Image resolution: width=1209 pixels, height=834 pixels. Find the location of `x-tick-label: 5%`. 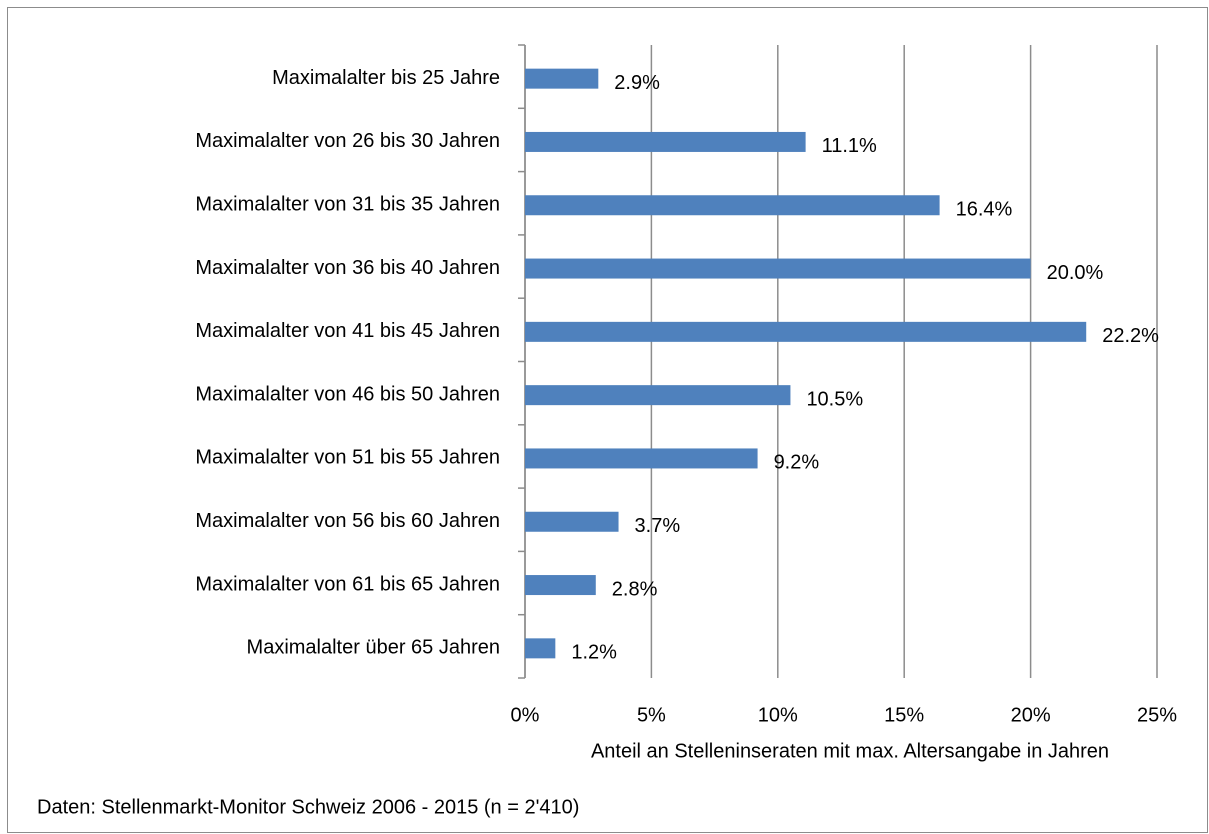

x-tick-label: 5% is located at coordinates (651, 715).